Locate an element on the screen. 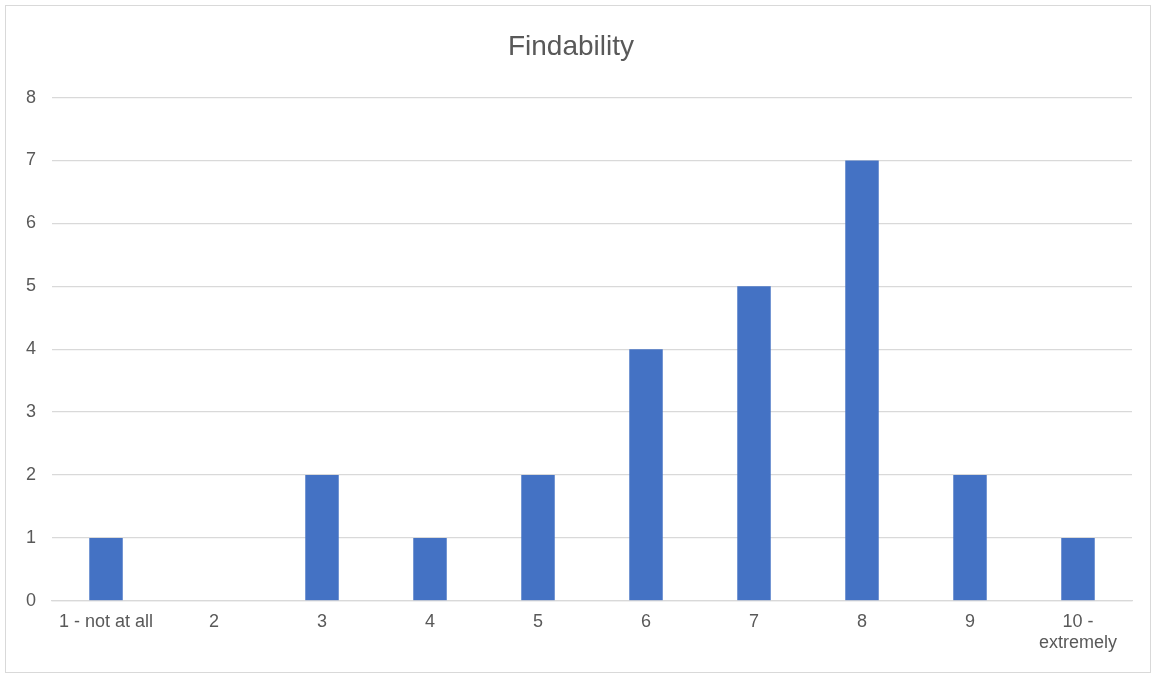 The width and height of the screenshot is (1153, 675). y-tick-label: 1 is located at coordinates (31, 536).